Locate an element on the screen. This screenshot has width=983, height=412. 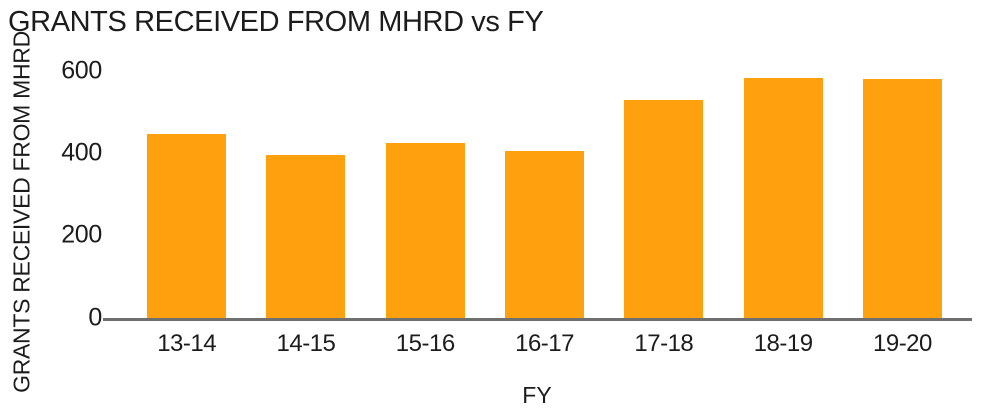
chart-title: GRANTS RECEIVED FROM MHRD vs FY is located at coordinates (276, 22).